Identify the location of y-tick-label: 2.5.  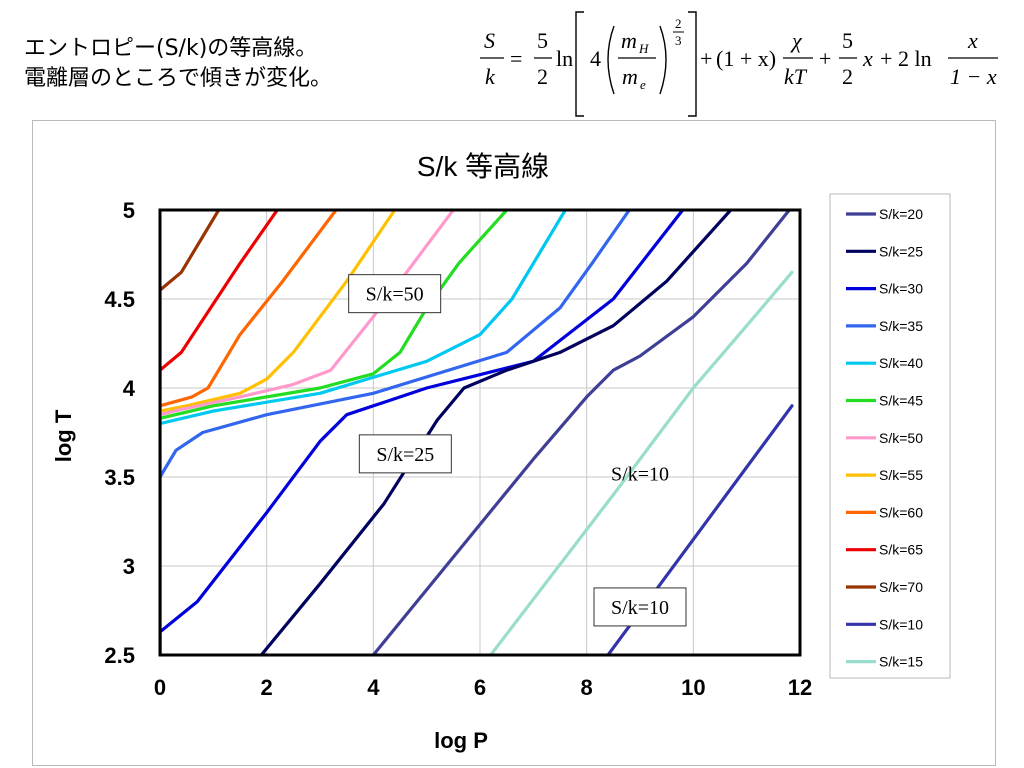
(119, 655).